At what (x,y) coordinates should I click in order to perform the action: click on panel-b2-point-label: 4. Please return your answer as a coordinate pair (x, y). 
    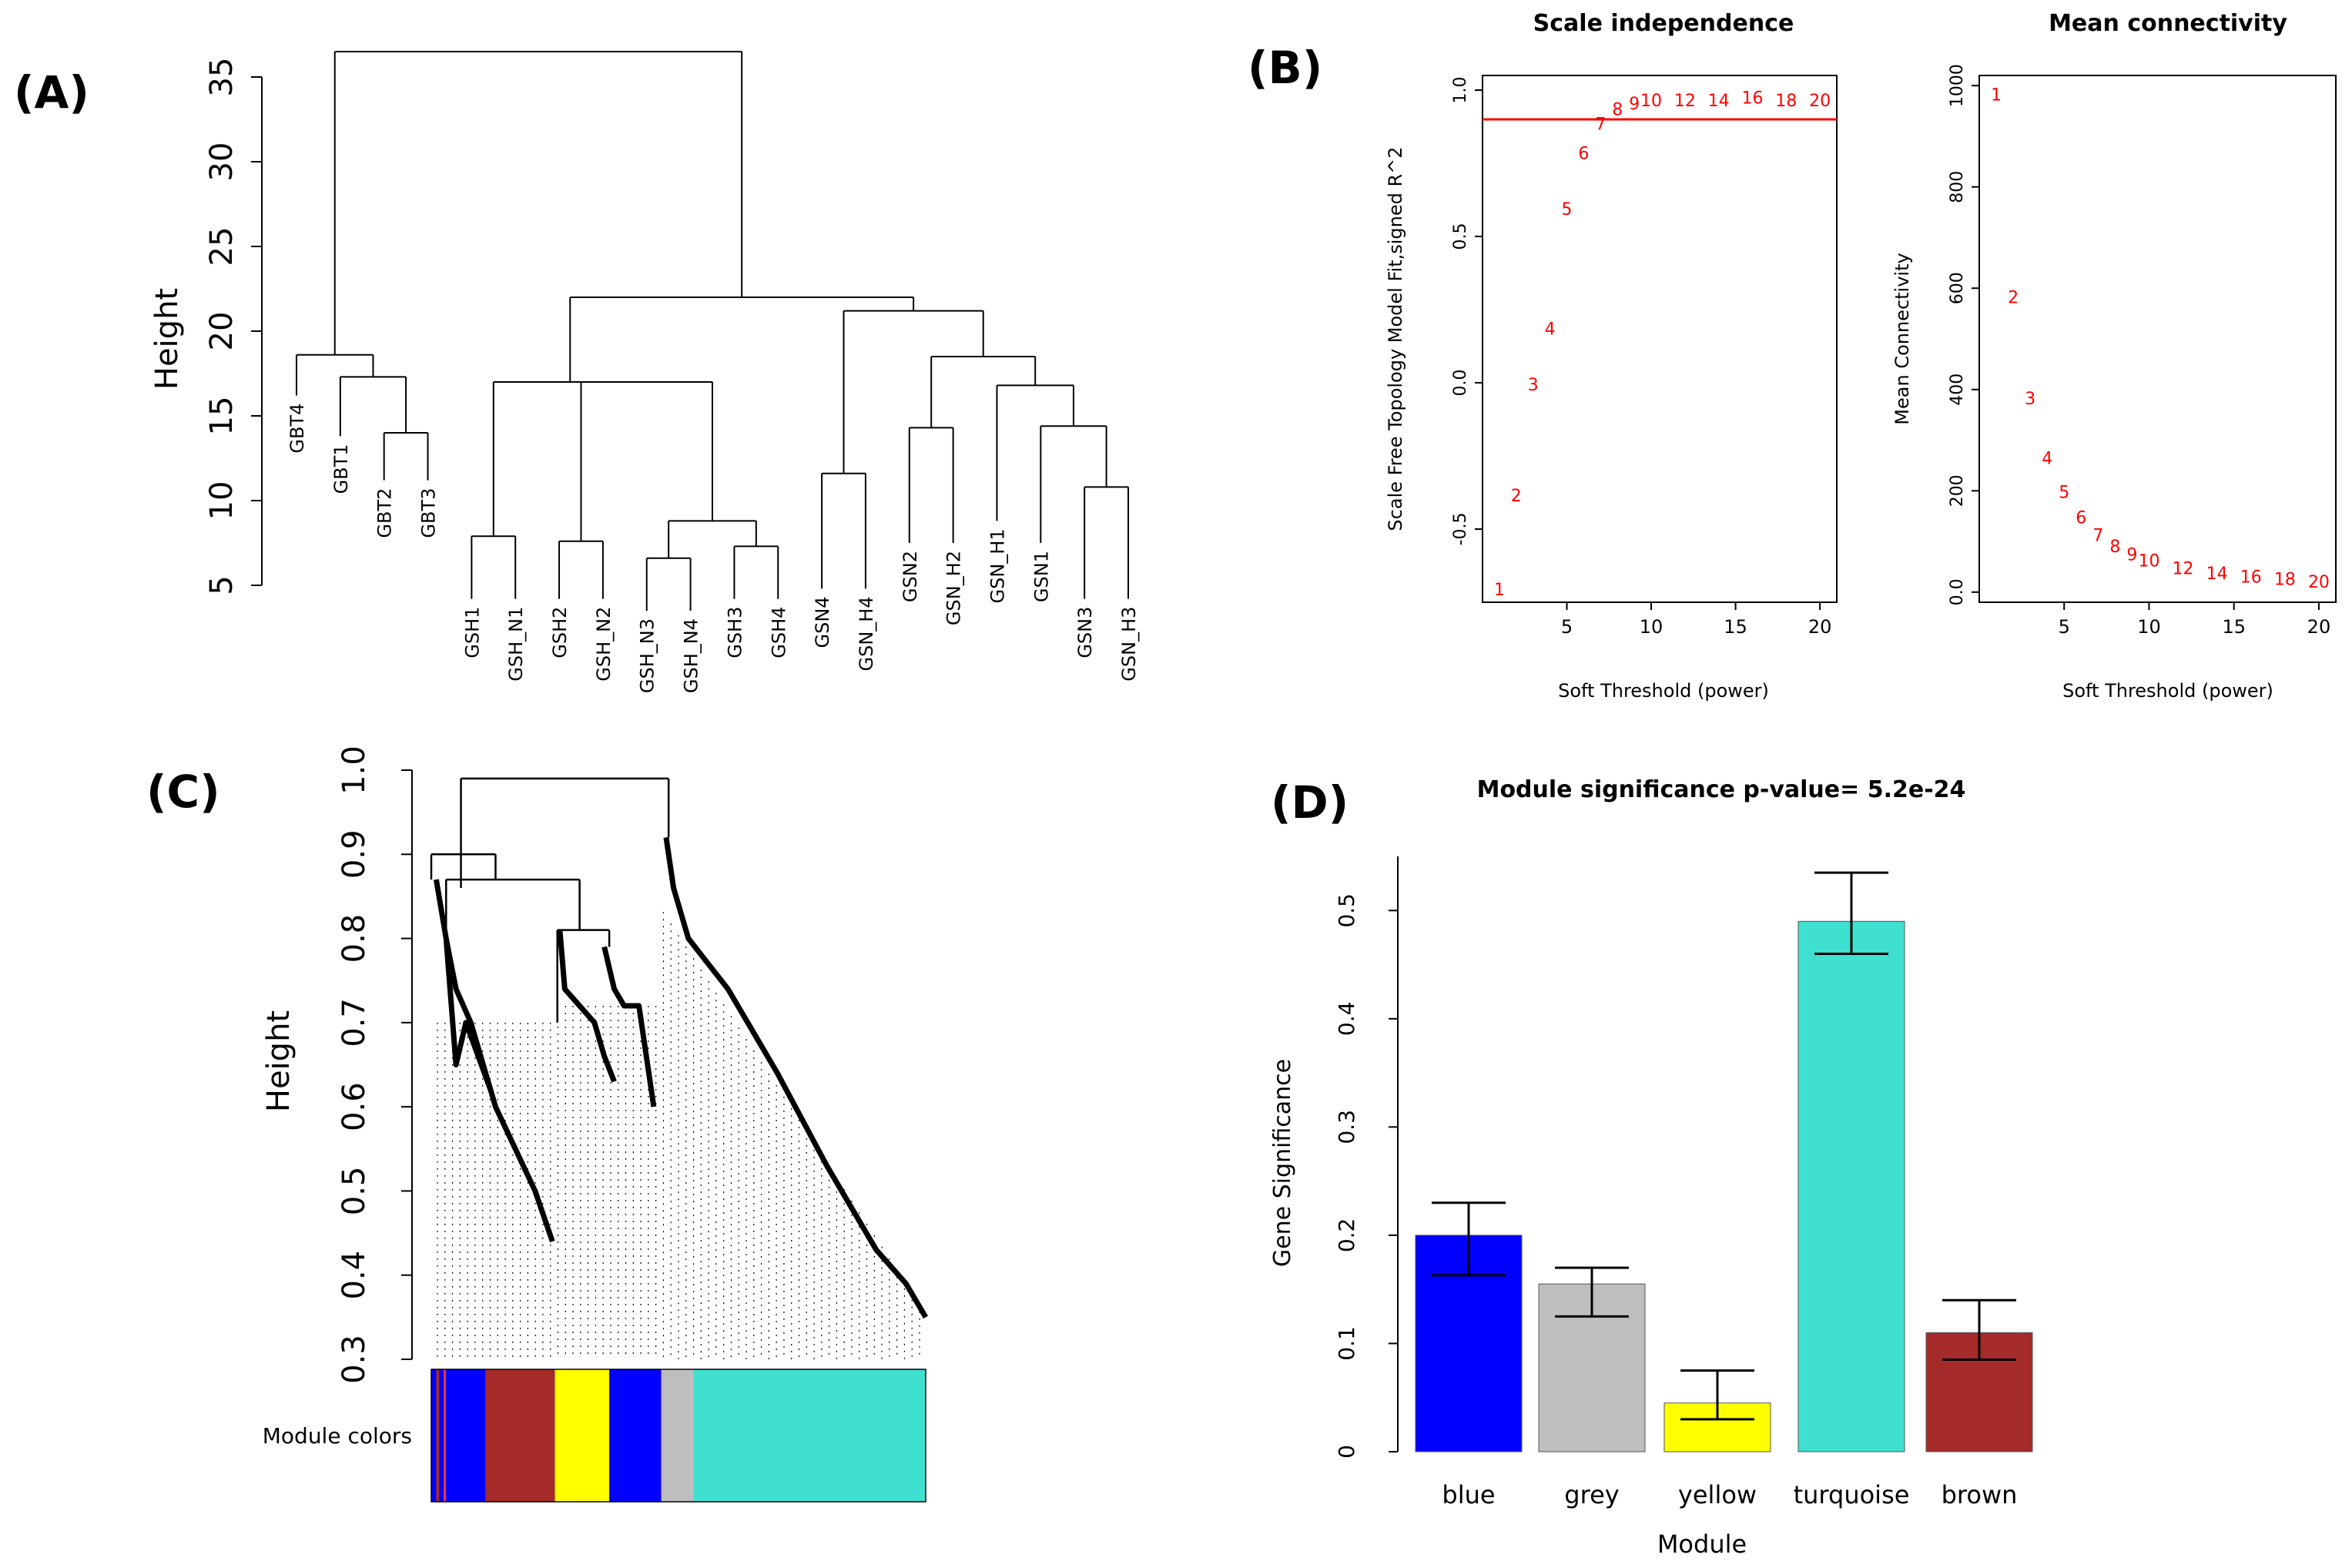
    Looking at the image, I should click on (2047, 459).